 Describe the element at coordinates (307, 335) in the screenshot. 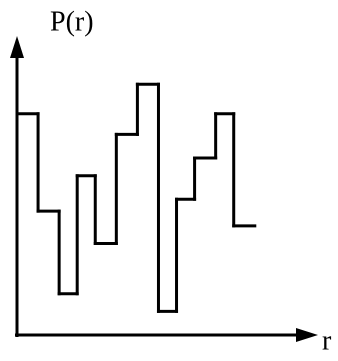

I see `x-axis-arrow` at that location.